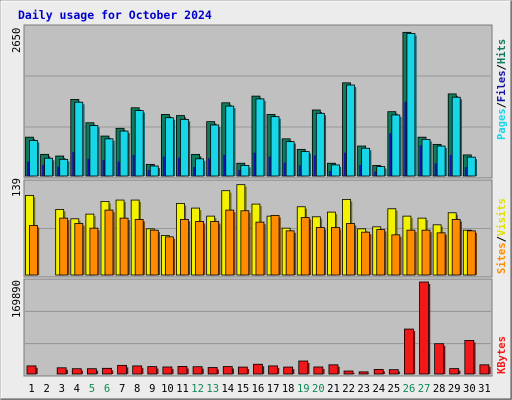 The width and height of the screenshot is (512, 400). I want to click on x-tick-label: 18, so click(288, 389).